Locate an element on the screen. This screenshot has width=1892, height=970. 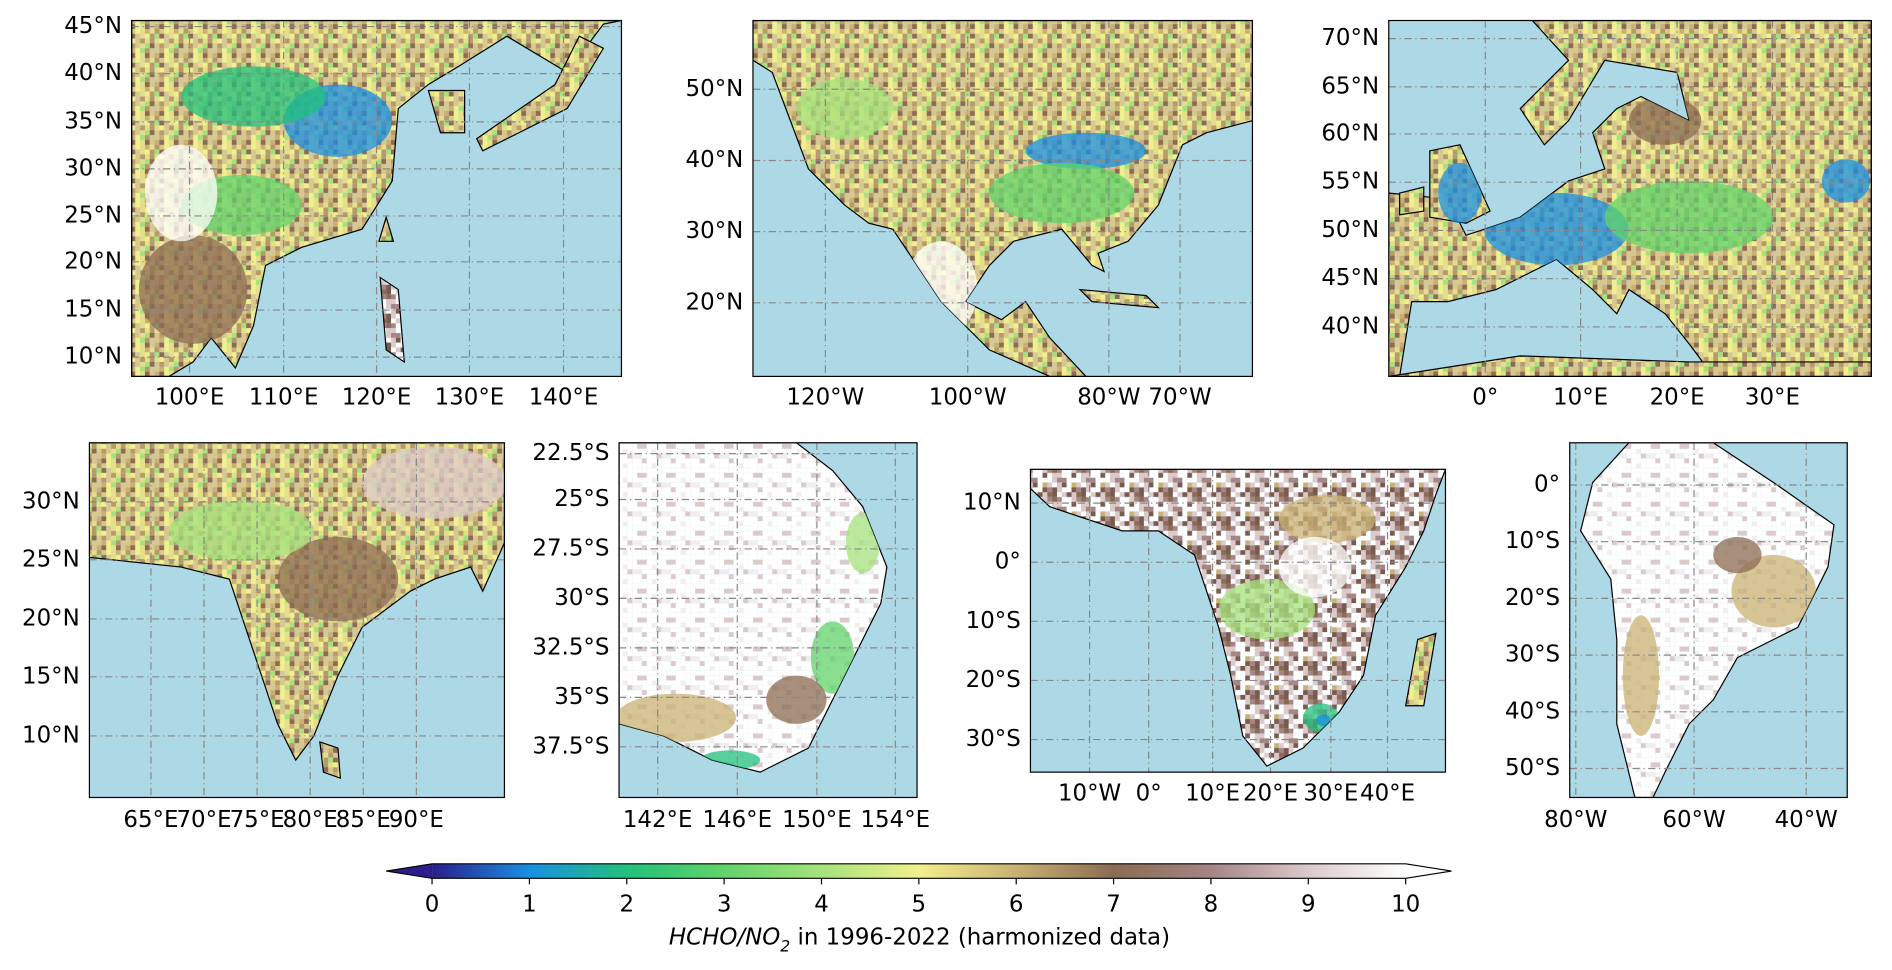
lon-label: 142°E is located at coordinates (658, 820).